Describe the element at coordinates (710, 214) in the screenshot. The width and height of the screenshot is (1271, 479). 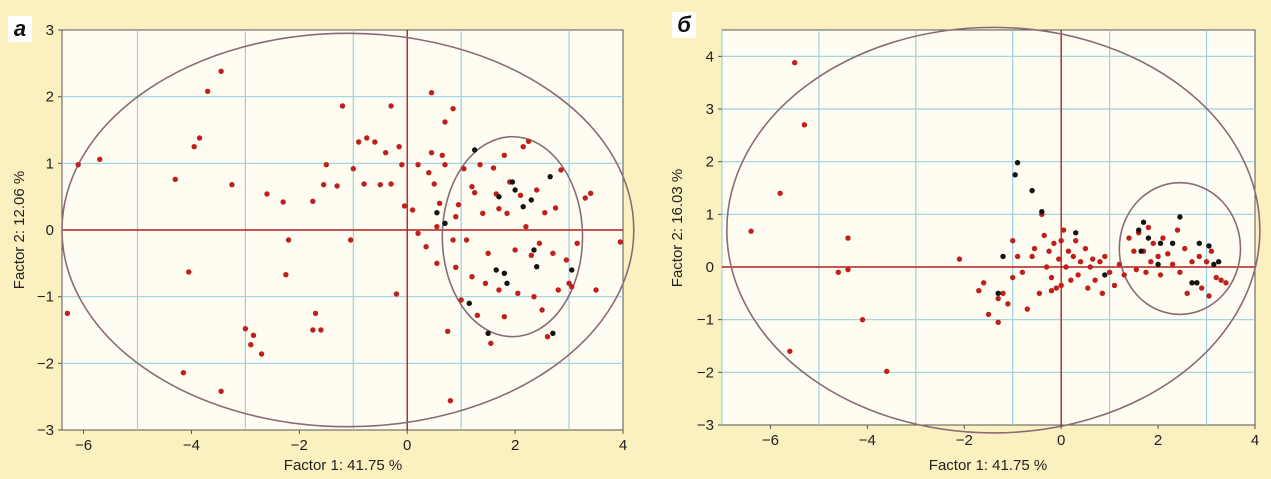
I see `chart-b-ytick-label: 1` at that location.